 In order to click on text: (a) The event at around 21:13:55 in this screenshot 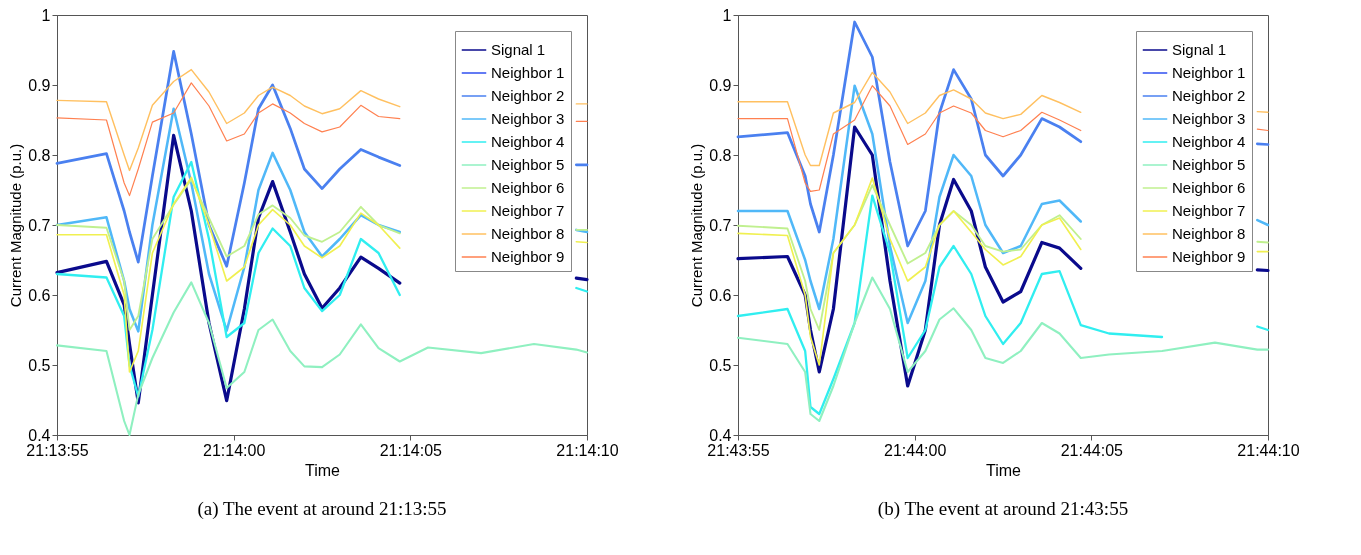, I will do `click(322, 509)`.